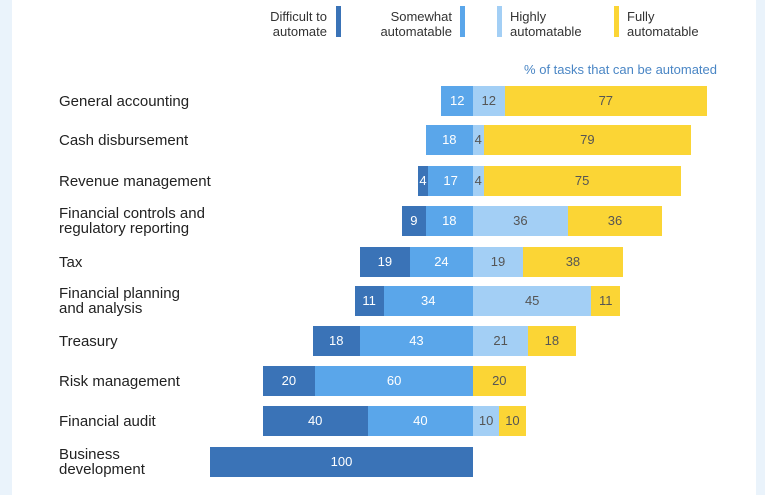 This screenshot has height=495, width=765. What do you see at coordinates (298, 16) in the screenshot?
I see `legend-label-difficult-line1: Difficult to` at bounding box center [298, 16].